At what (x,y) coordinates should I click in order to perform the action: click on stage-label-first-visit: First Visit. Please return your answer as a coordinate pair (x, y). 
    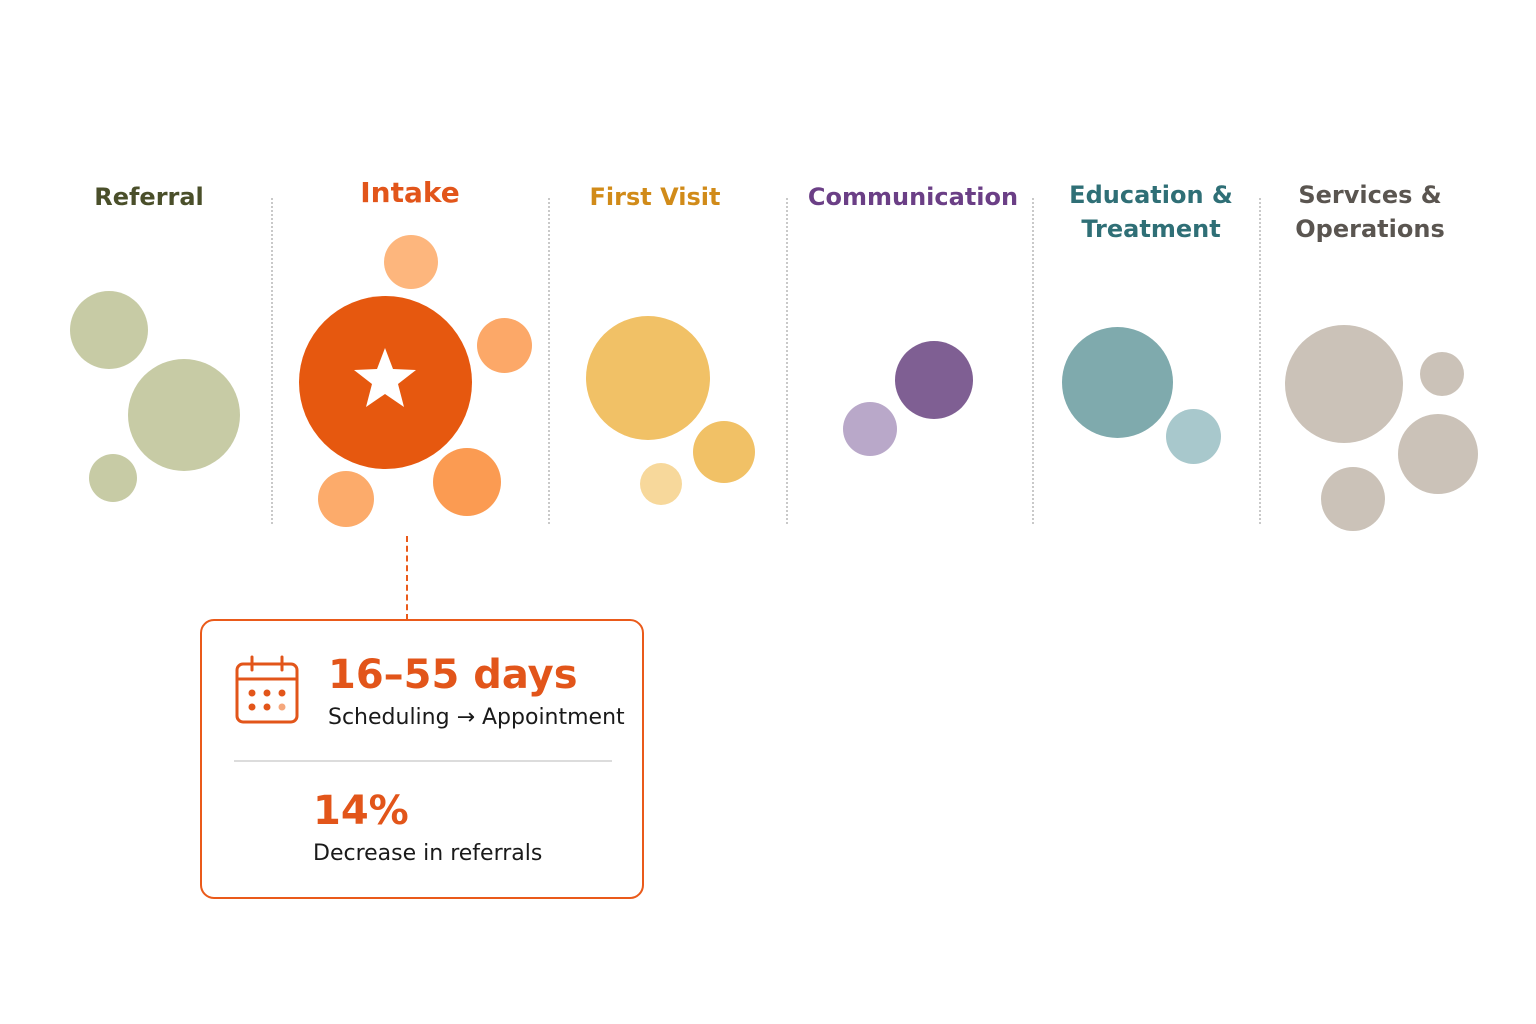
    Looking at the image, I should click on (655, 197).